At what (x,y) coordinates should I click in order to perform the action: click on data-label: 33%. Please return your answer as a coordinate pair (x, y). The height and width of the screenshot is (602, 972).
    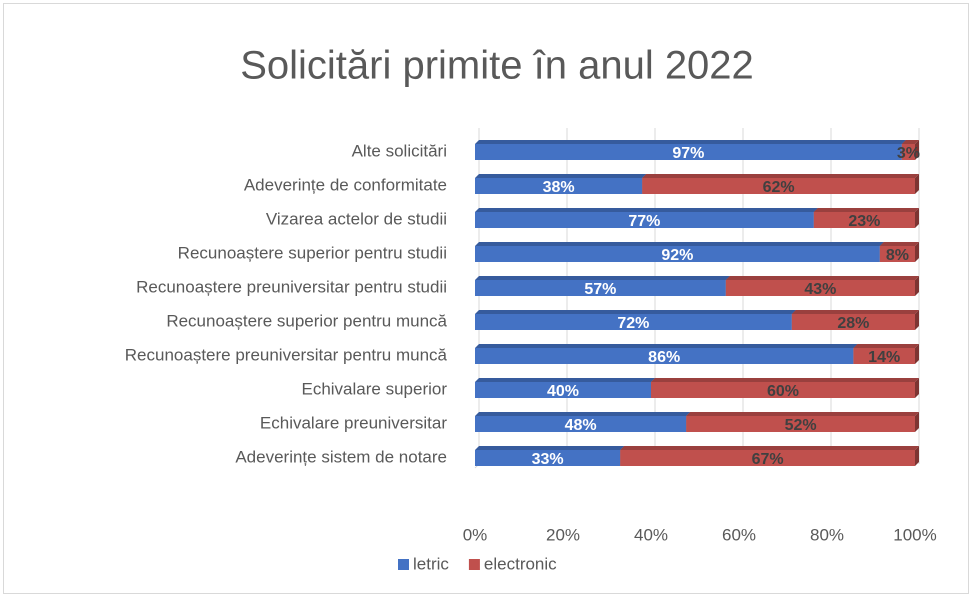
    Looking at the image, I should click on (548, 459).